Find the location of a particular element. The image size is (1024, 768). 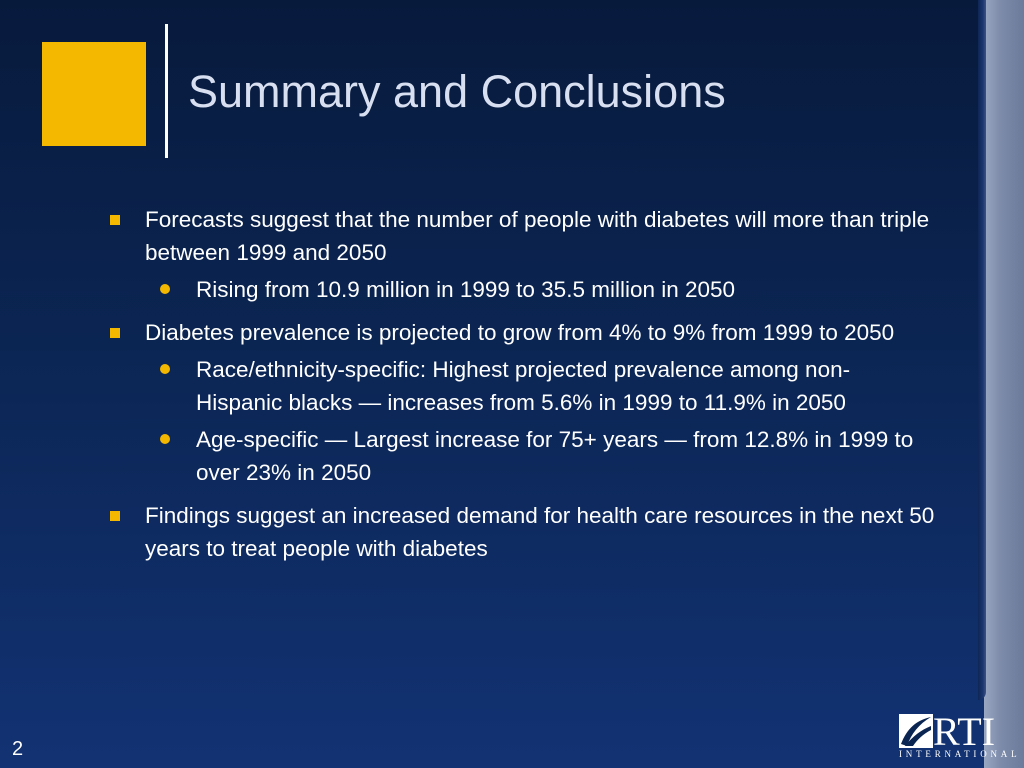

rti-swoosh-icon is located at coordinates (916, 731).